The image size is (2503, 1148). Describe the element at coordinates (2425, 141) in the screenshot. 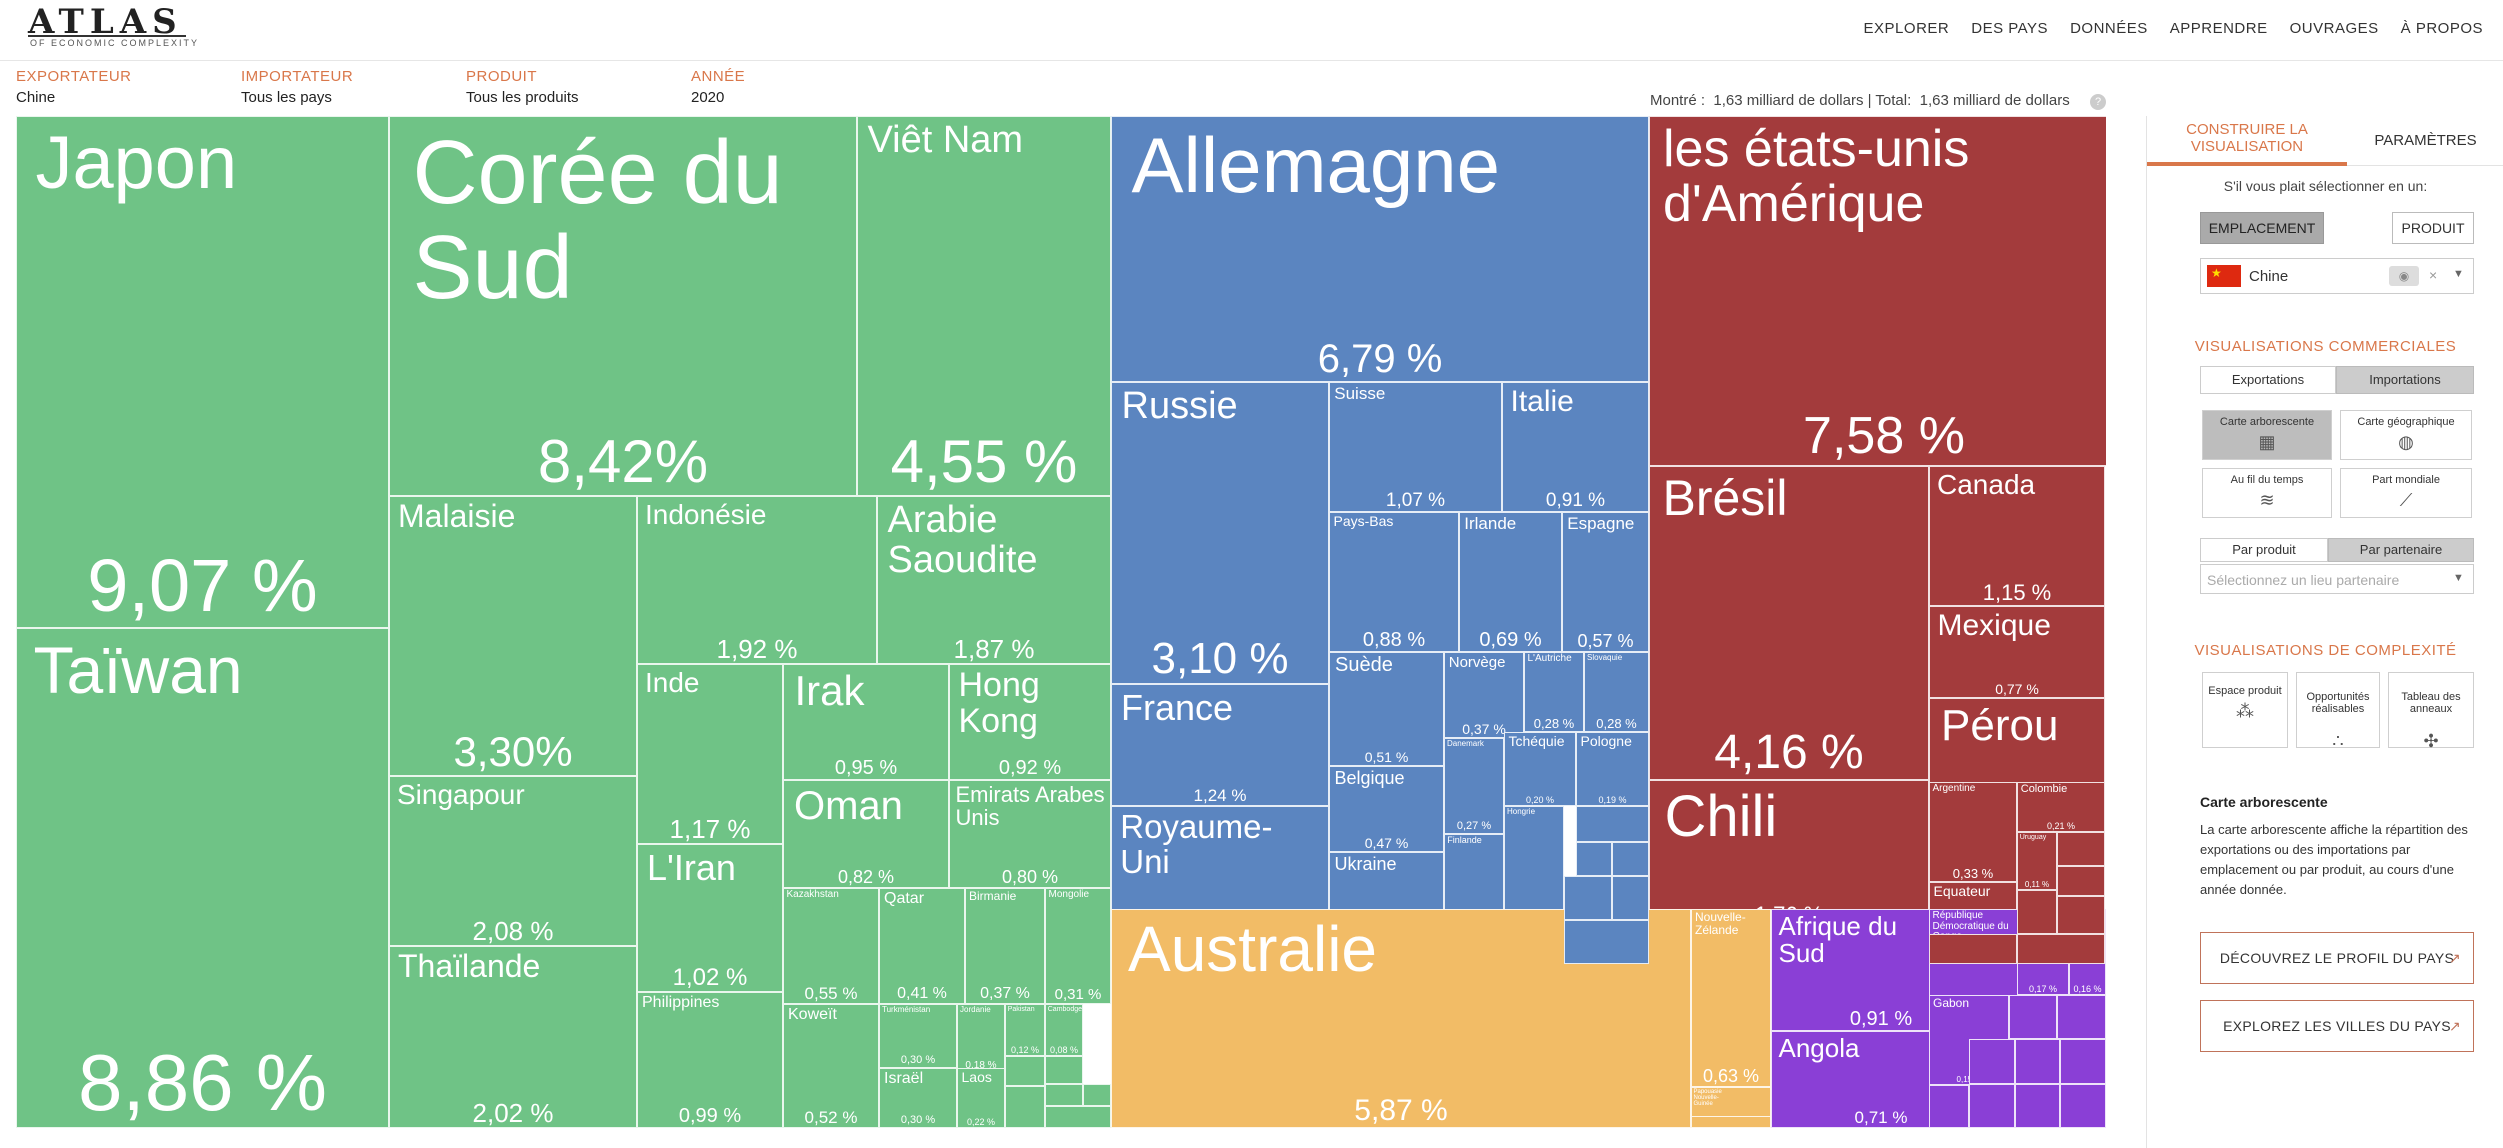

I see `tab-settings: PARAMÈTRES` at that location.